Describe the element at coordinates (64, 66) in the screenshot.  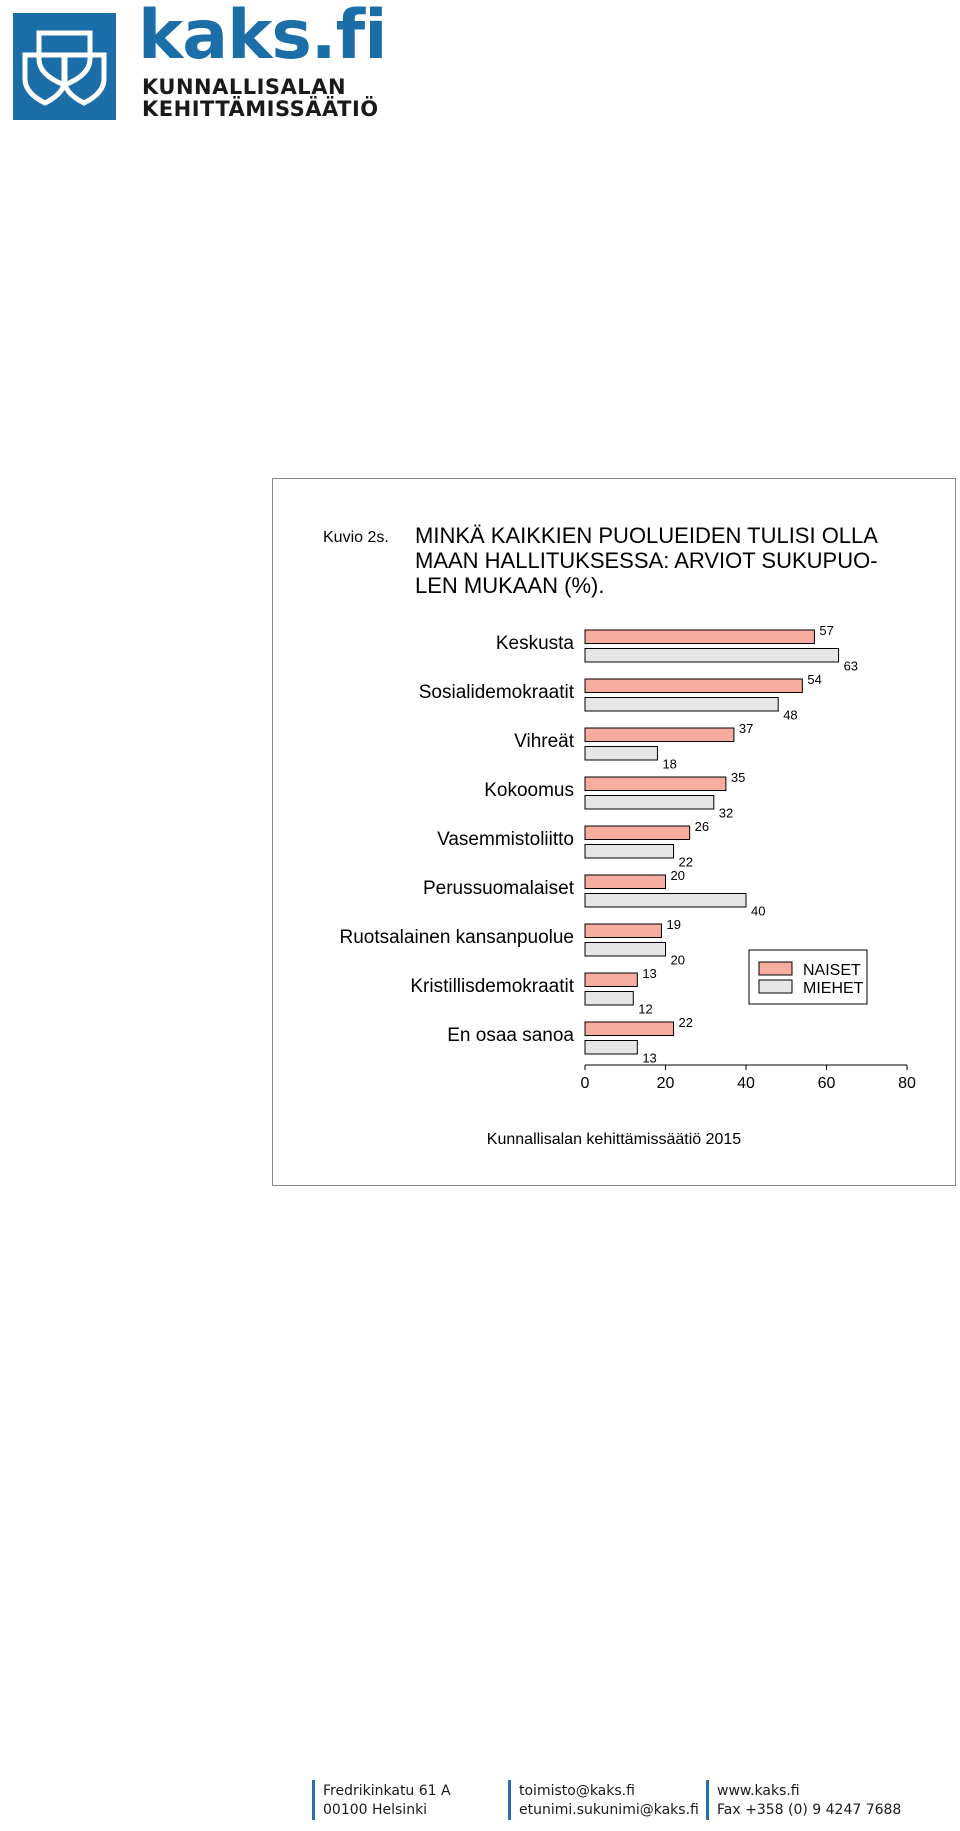
I see `logo-emblem-icon` at that location.